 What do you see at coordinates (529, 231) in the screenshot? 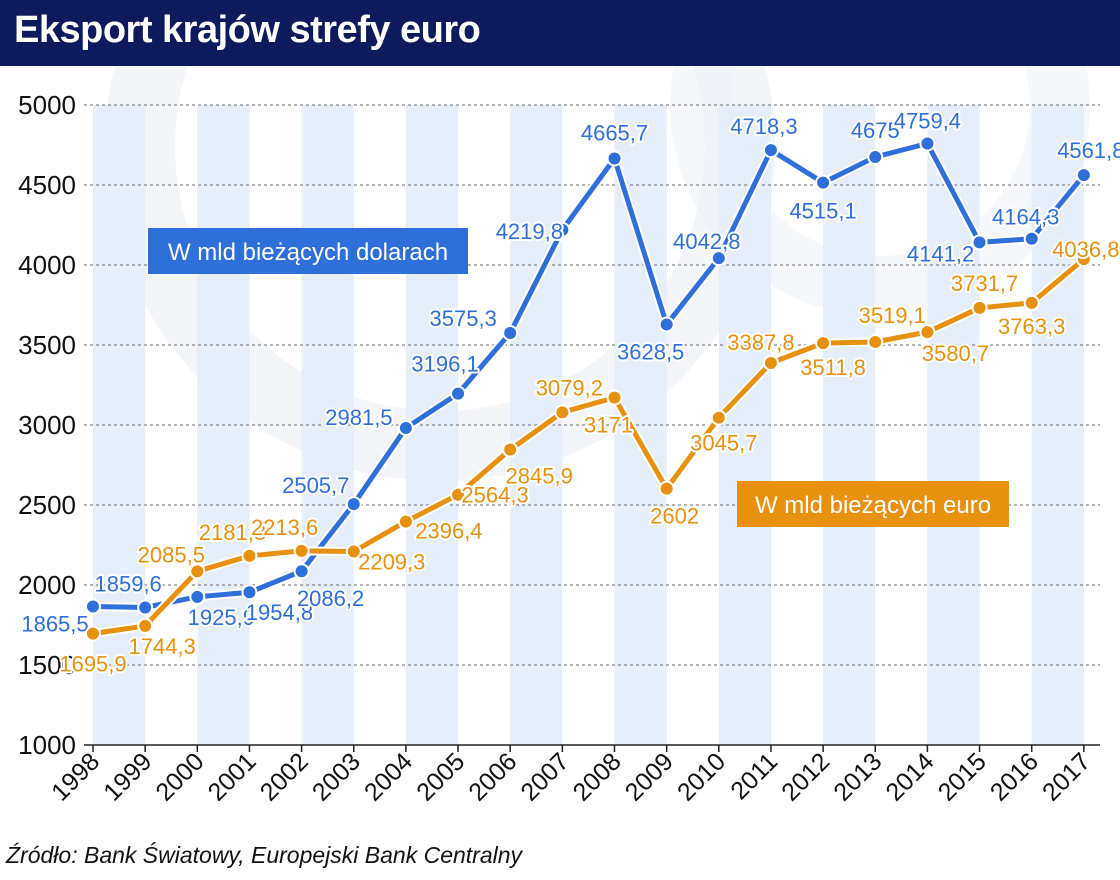
I see `data-label-usd: 4219,8` at bounding box center [529, 231].